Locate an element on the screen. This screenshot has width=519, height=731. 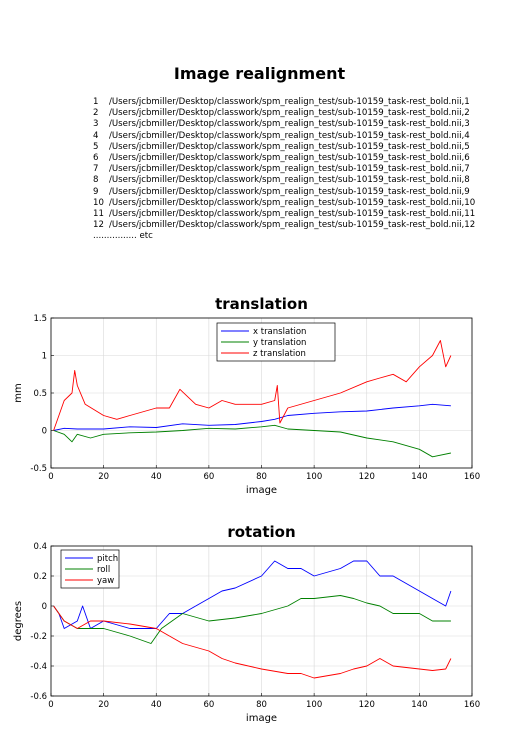
file-index: 8 is located at coordinates (96, 180).